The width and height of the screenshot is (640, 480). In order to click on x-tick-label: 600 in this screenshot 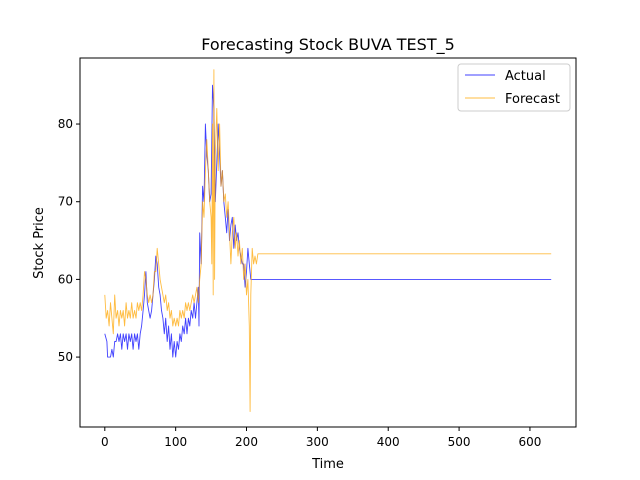, I will do `click(529, 442)`.